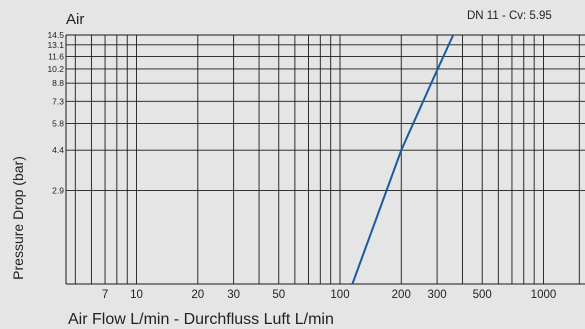 Image resolution: width=585 pixels, height=329 pixels. I want to click on series-label: DN 11 - Cv: 5.95, so click(509, 16).